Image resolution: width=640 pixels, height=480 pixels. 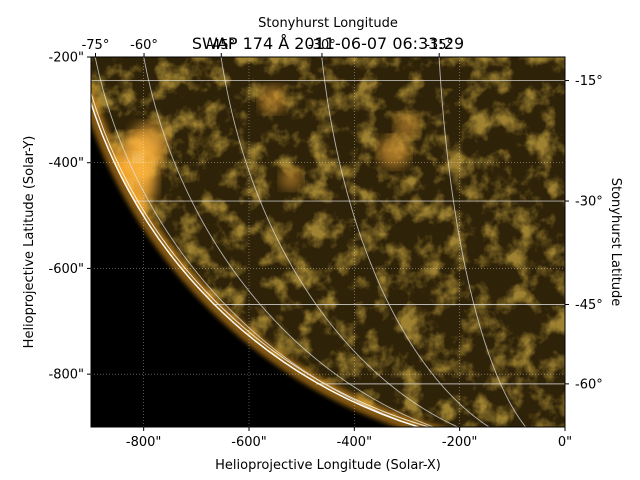 What do you see at coordinates (589, 81) in the screenshot?
I see `right-tick-label: -15°` at bounding box center [589, 81].